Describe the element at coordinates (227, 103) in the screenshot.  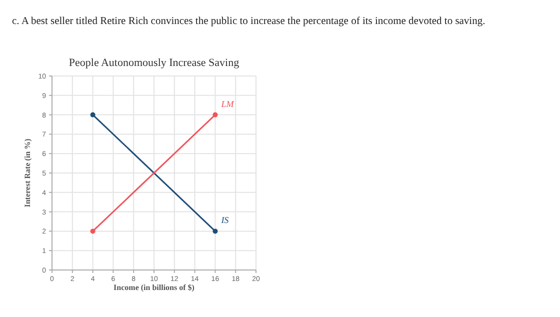
I see `series-label: LM` at that location.